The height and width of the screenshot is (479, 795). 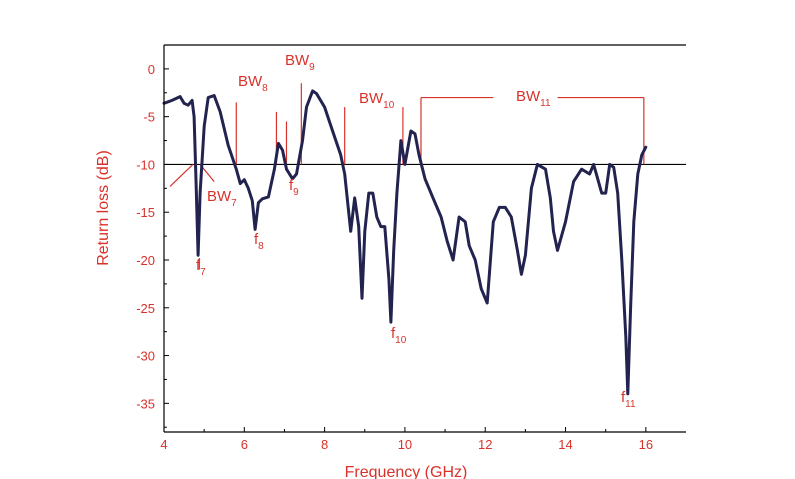 What do you see at coordinates (145, 212) in the screenshot?
I see `y-tick-label: -15` at bounding box center [145, 212].